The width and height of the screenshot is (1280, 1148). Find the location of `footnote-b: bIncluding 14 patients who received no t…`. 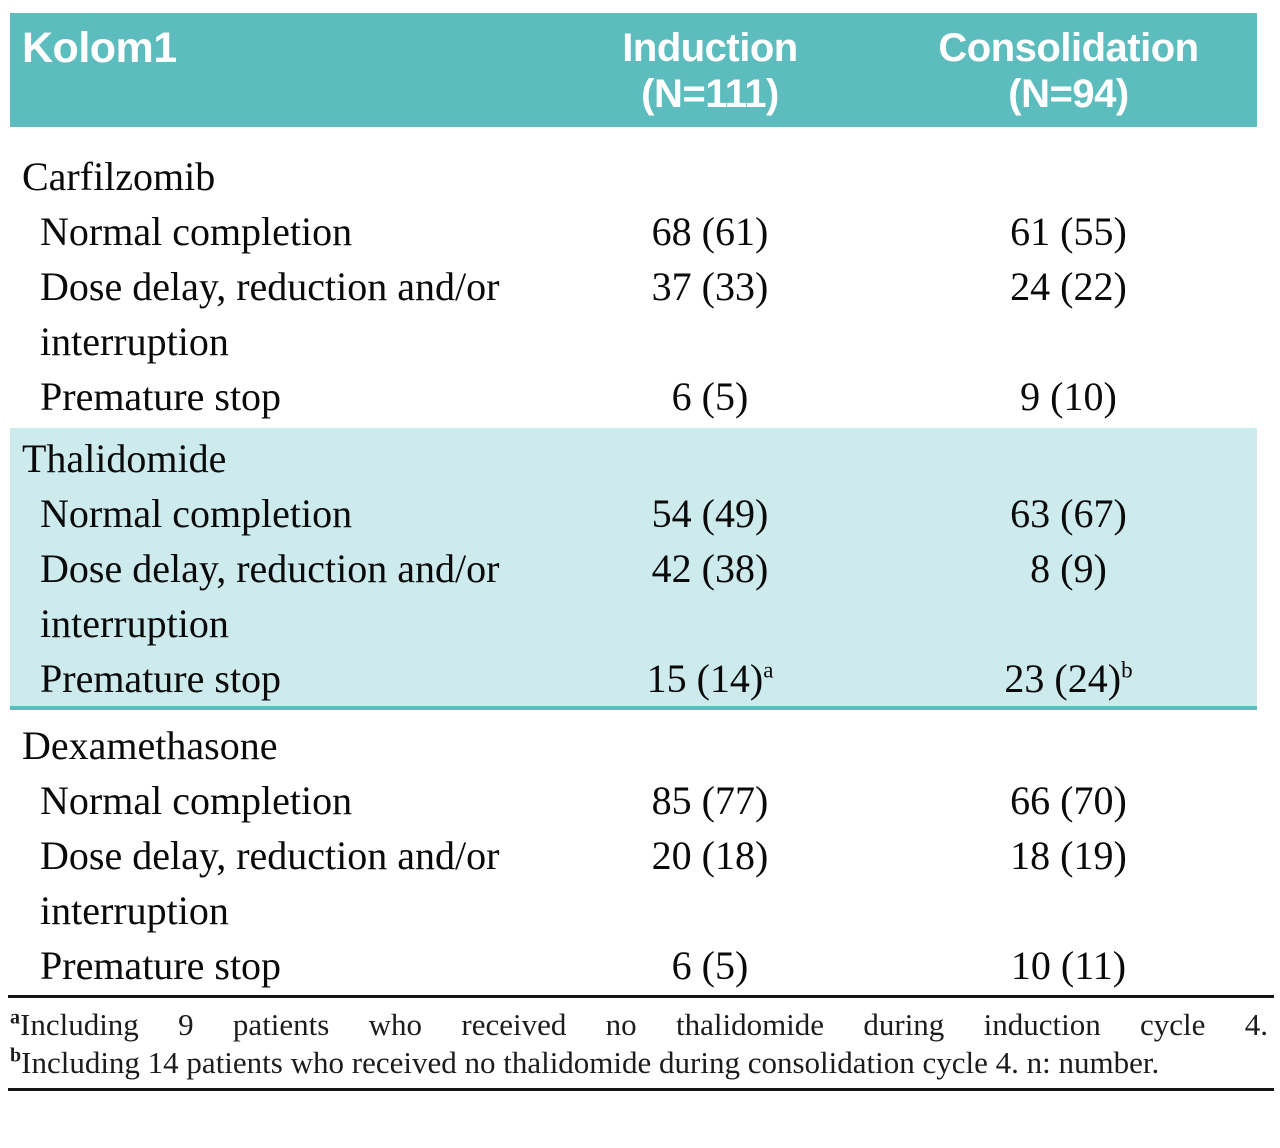

footnote-b: bIncluding 14 patients who received no t… is located at coordinates (639, 1063).